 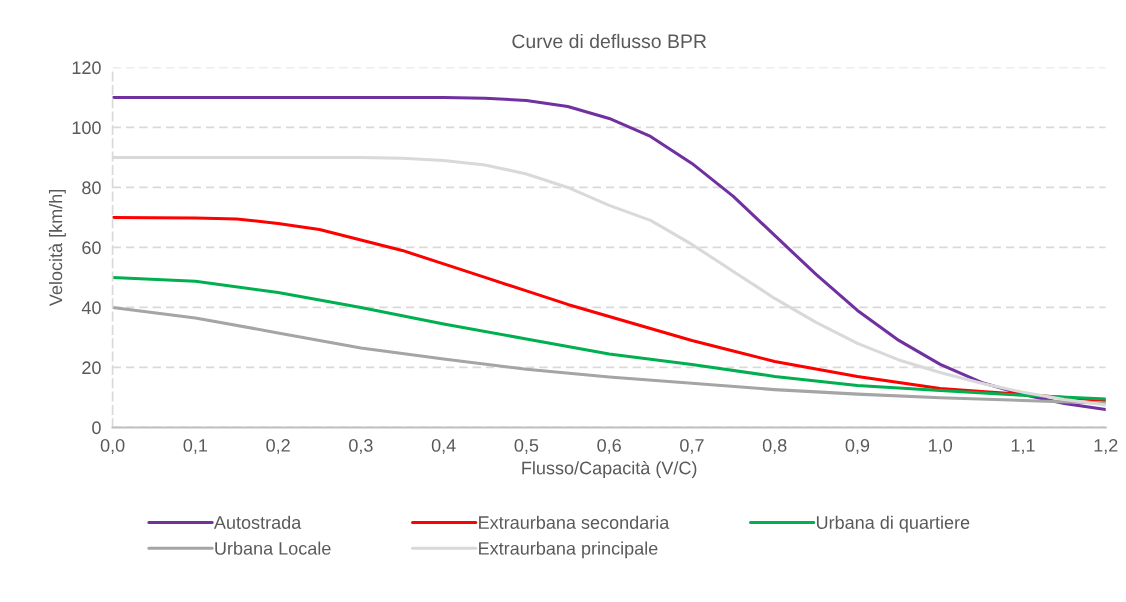 I want to click on x-tick-label: 0,6, so click(x=609, y=446).